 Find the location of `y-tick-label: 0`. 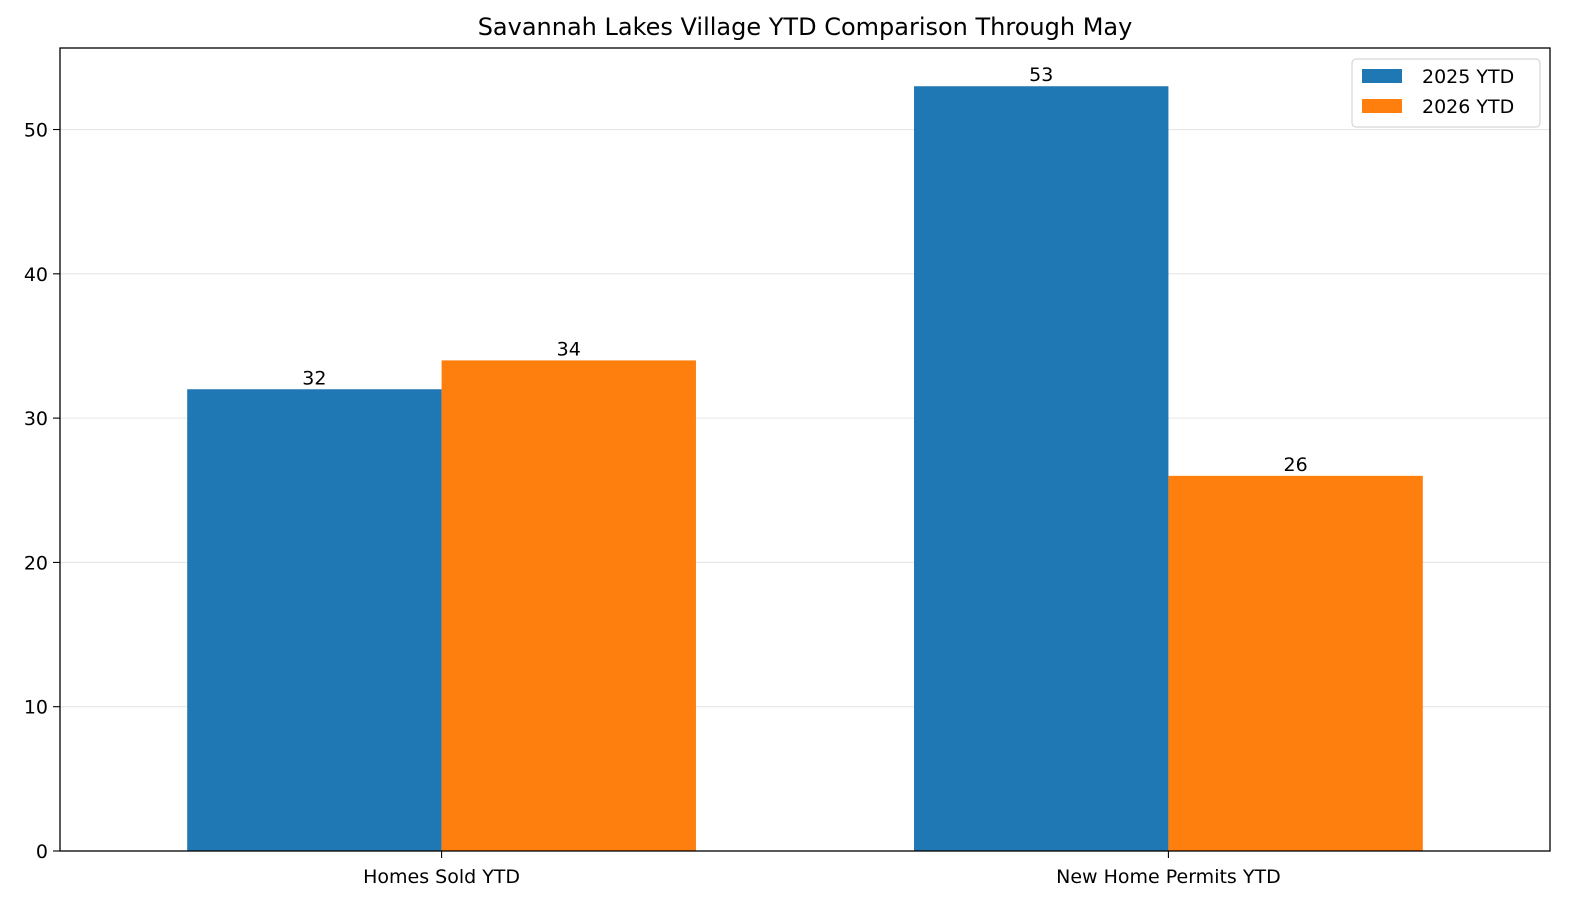

y-tick-label: 0 is located at coordinates (42, 852).